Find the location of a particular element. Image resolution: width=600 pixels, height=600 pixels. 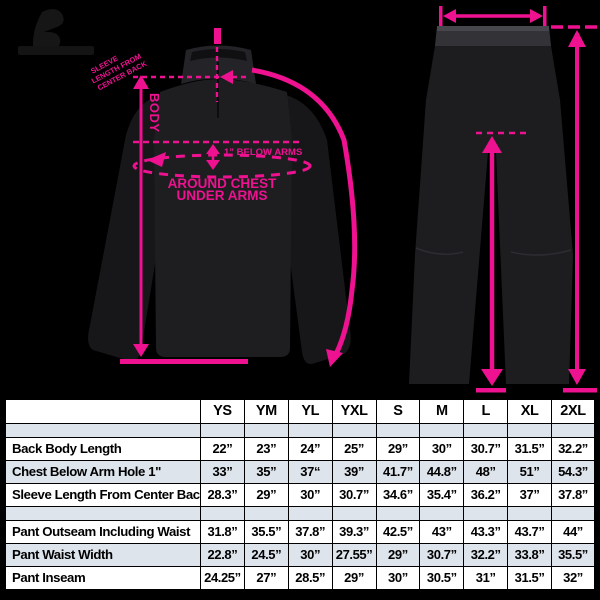

size-value-cell: 37“ is located at coordinates (310, 472).